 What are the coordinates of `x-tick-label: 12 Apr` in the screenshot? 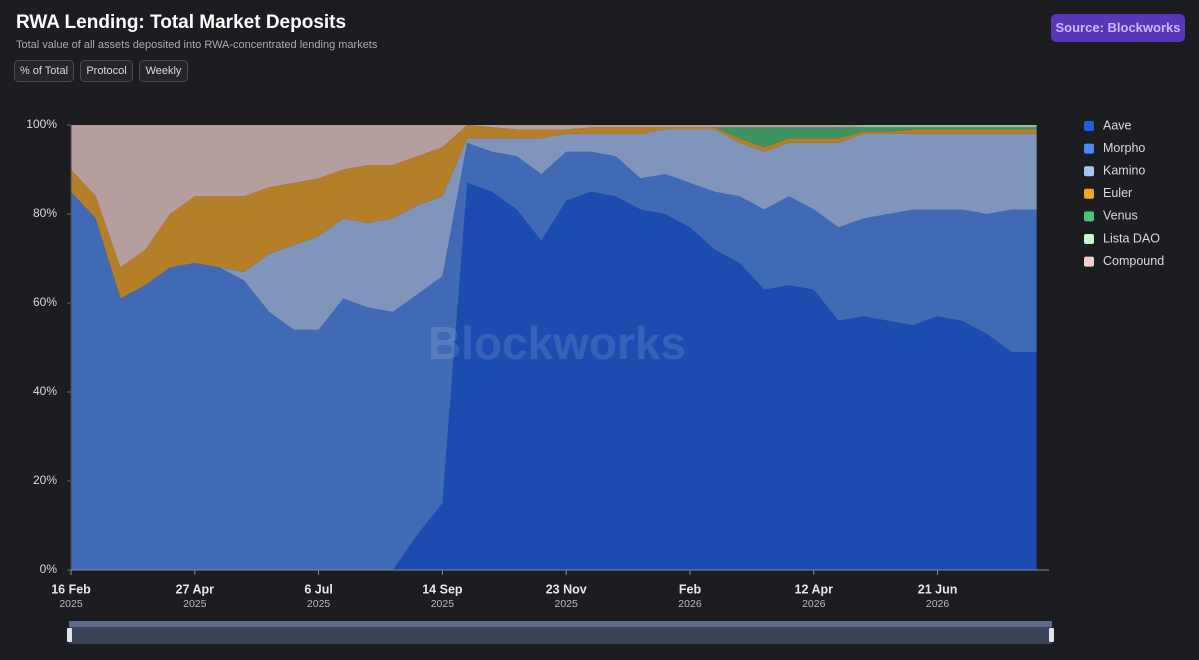 It's located at (814, 589).